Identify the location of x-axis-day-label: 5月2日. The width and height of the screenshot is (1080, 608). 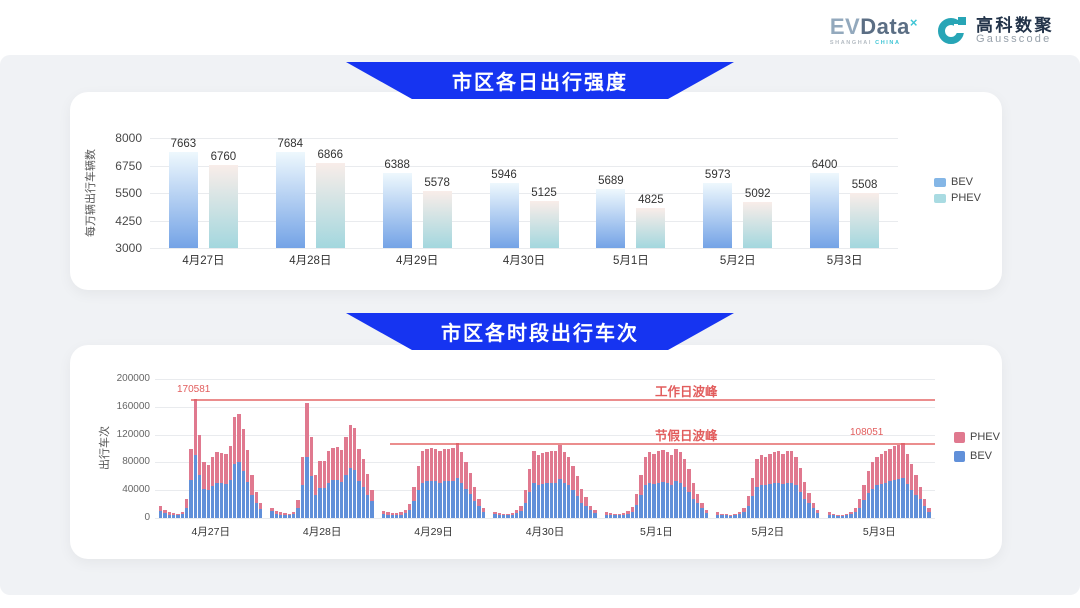
(737, 261).